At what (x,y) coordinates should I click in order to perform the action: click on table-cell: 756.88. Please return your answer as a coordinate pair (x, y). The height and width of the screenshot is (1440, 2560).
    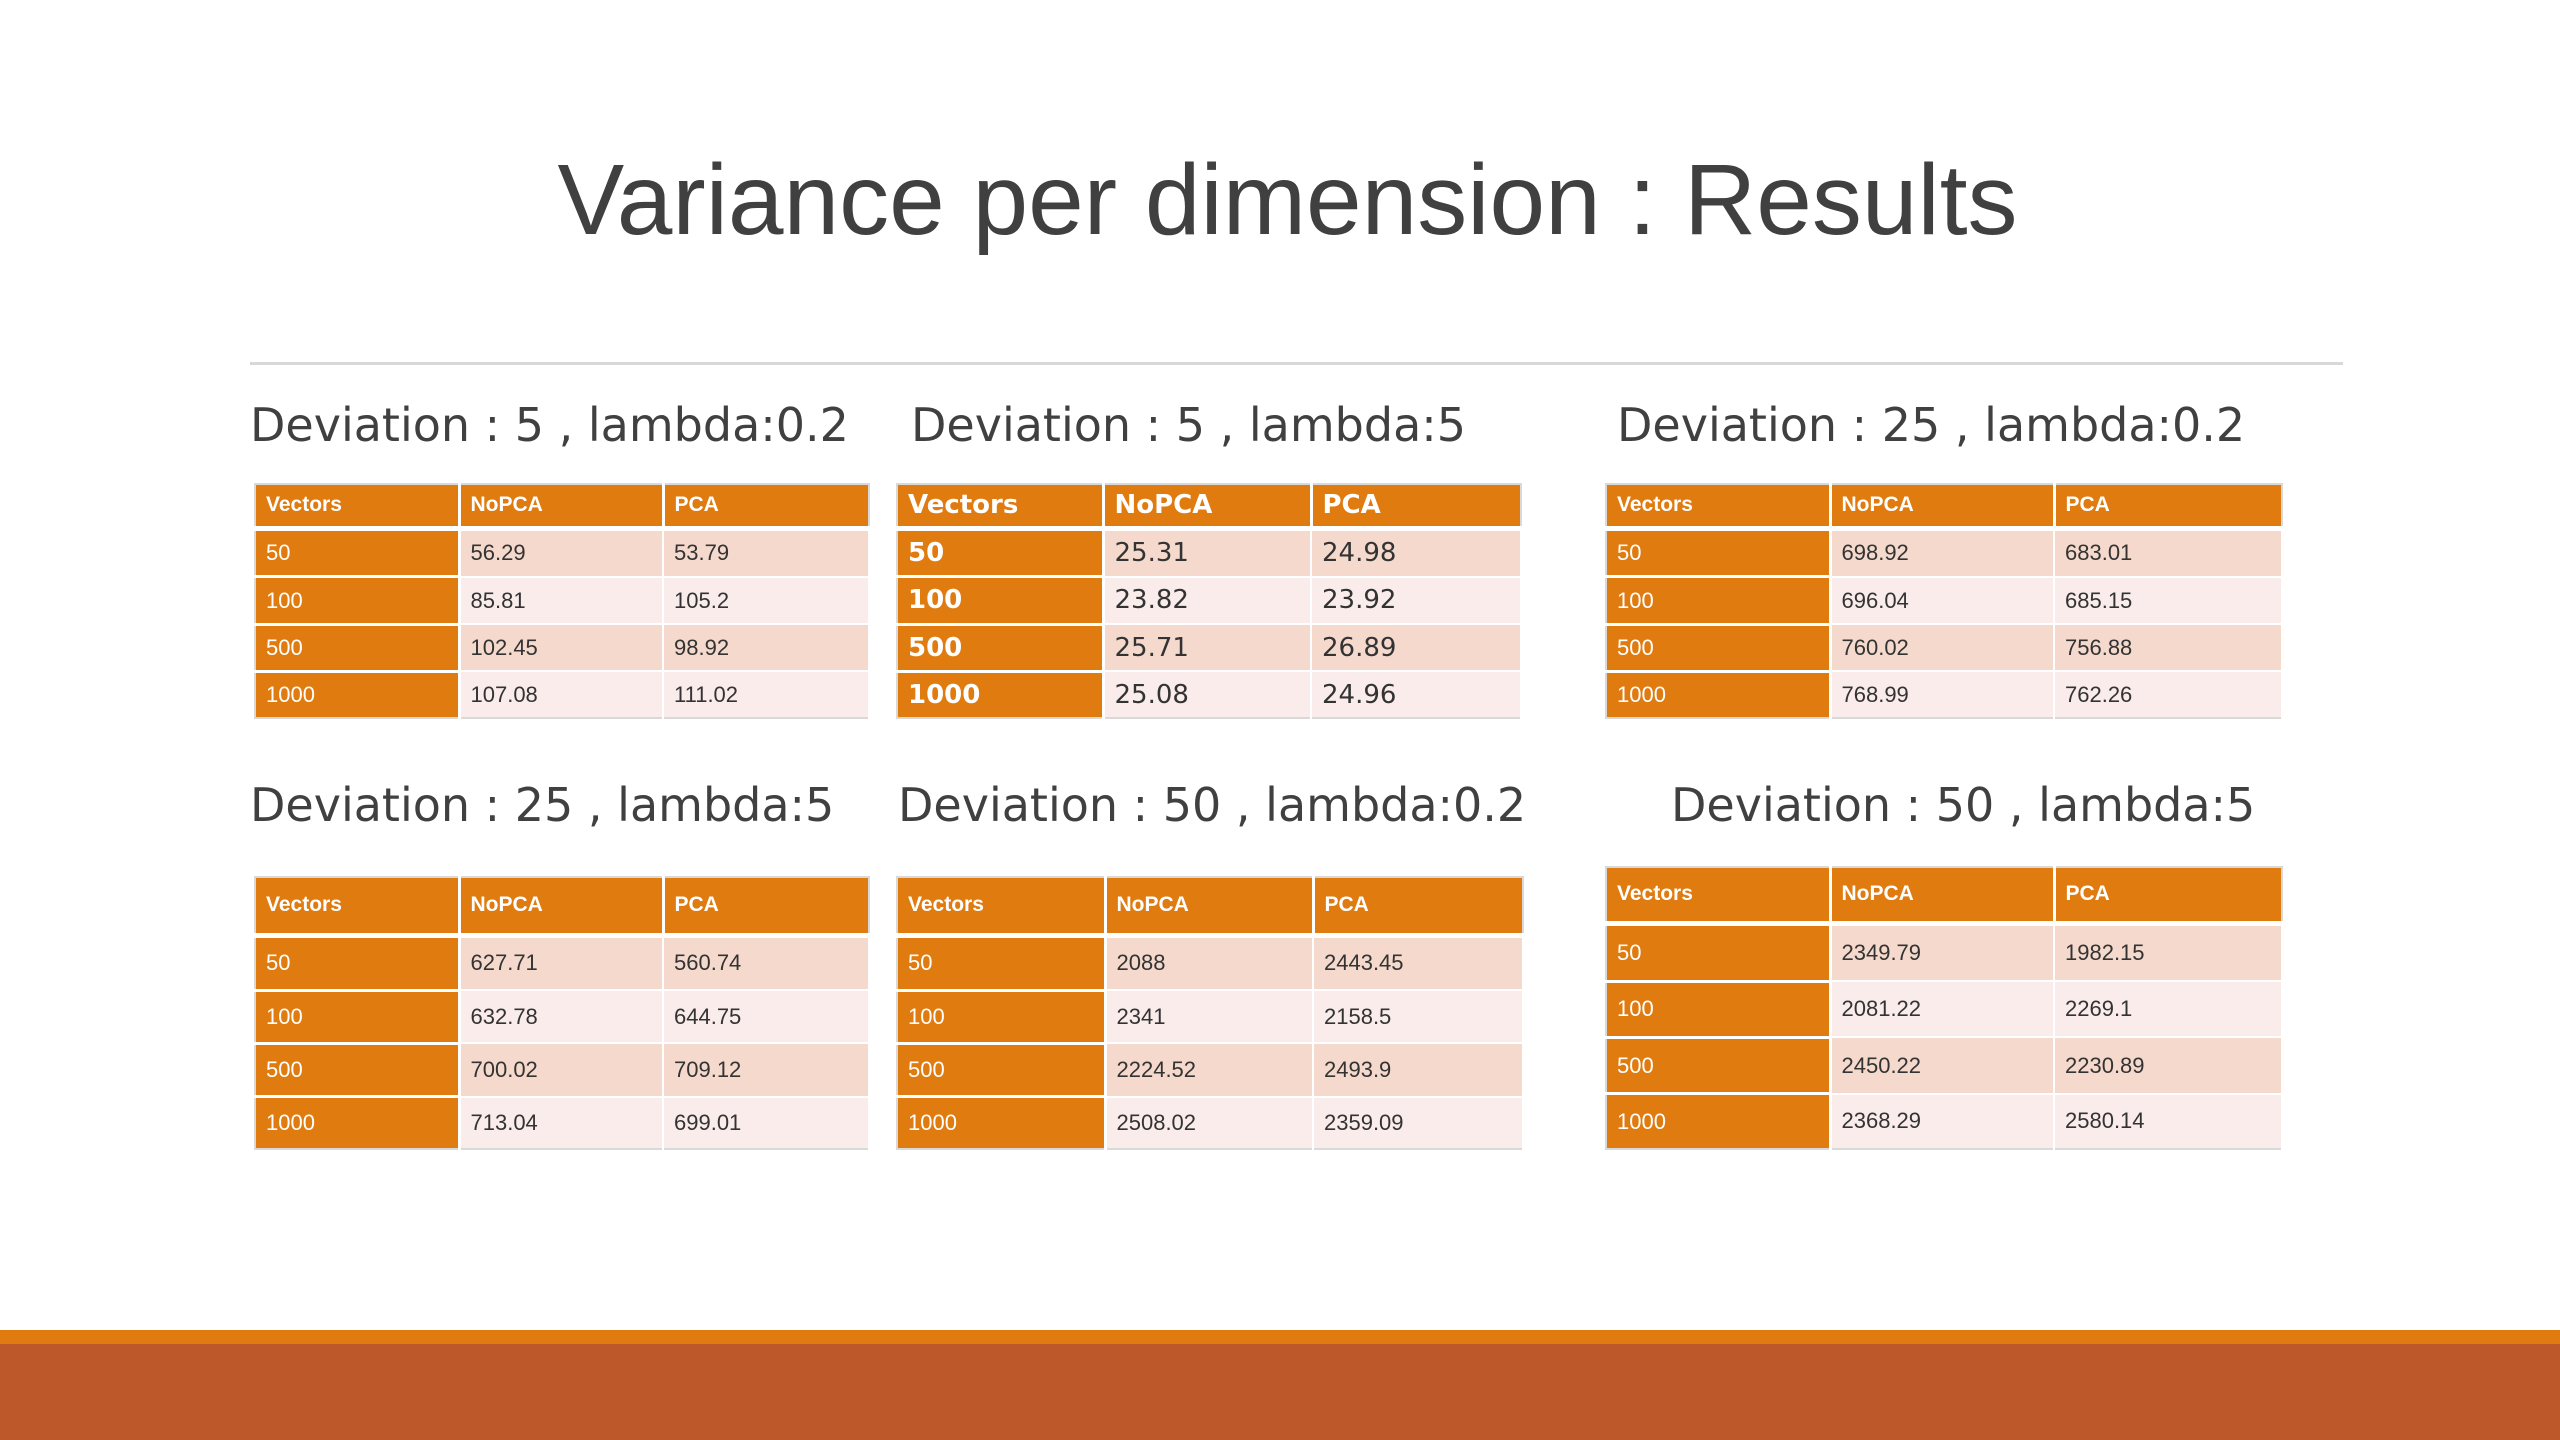
    Looking at the image, I should click on (2168, 648).